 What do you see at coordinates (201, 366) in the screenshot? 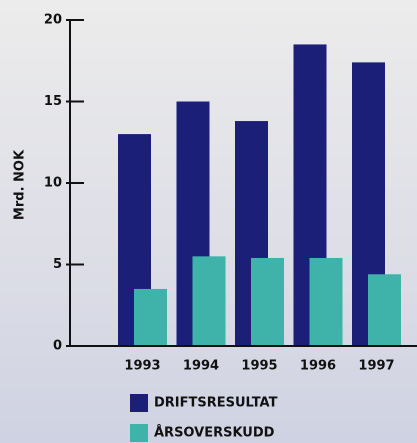
I see `x-tick-label: 1994` at bounding box center [201, 366].